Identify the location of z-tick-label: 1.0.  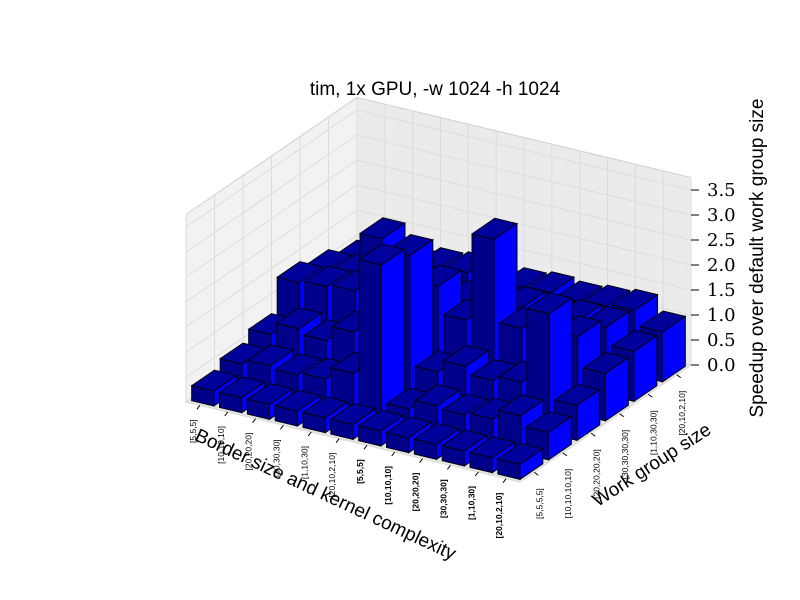
(721, 315).